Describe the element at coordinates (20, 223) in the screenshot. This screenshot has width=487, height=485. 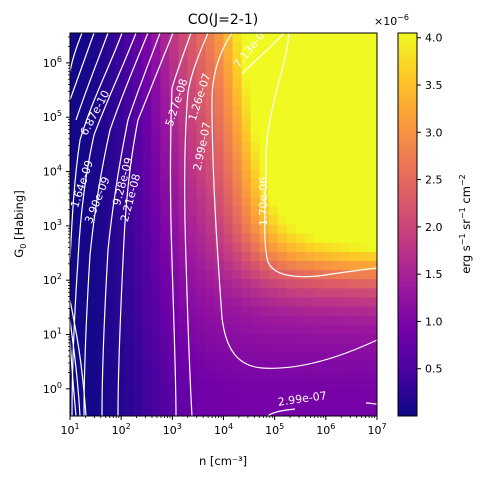
I see `y-axis-label: G0 [Habing]` at that location.